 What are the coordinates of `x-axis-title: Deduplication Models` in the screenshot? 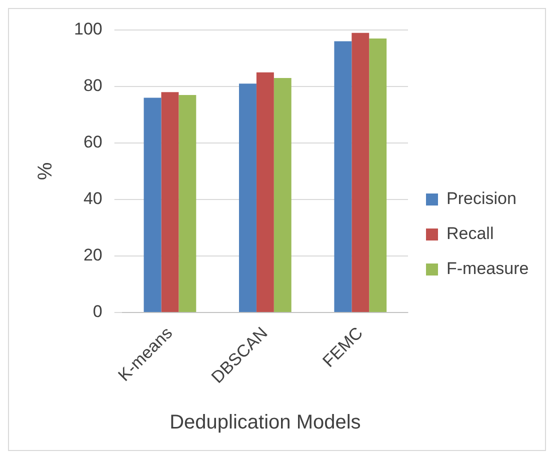 It's located at (265, 423).